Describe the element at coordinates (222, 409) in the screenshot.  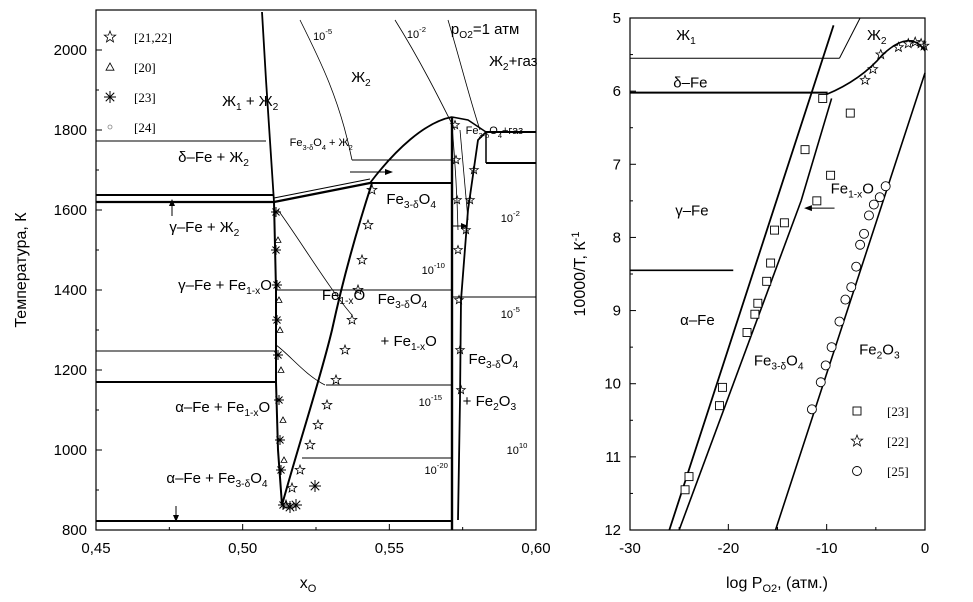
I see `region-label-left: α–Fe + Fe1-xO` at that location.